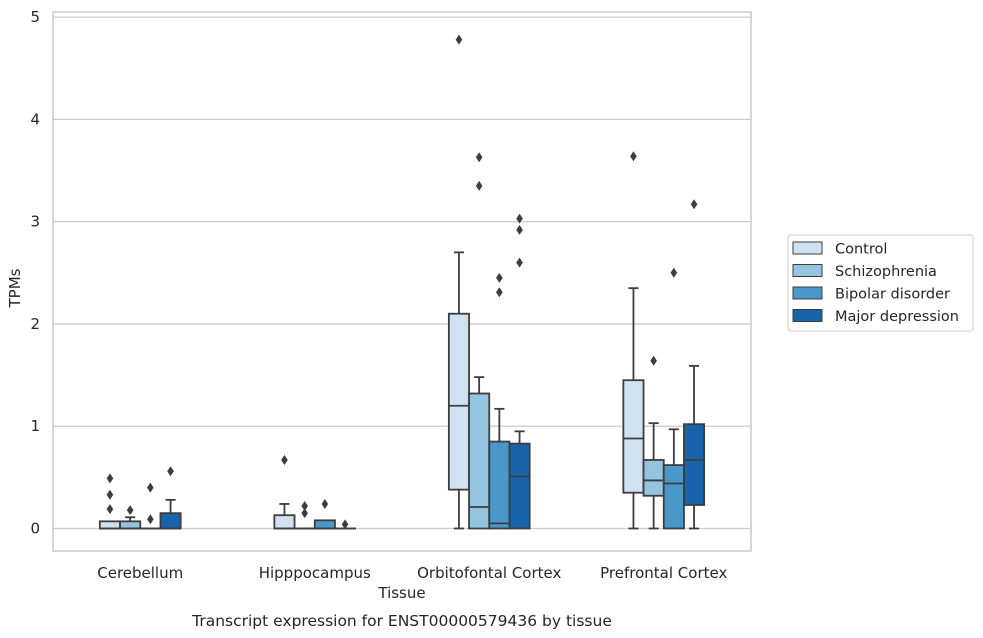 The height and width of the screenshot is (638, 983). What do you see at coordinates (861, 250) in the screenshot?
I see `legend-entry-label: Control` at bounding box center [861, 250].